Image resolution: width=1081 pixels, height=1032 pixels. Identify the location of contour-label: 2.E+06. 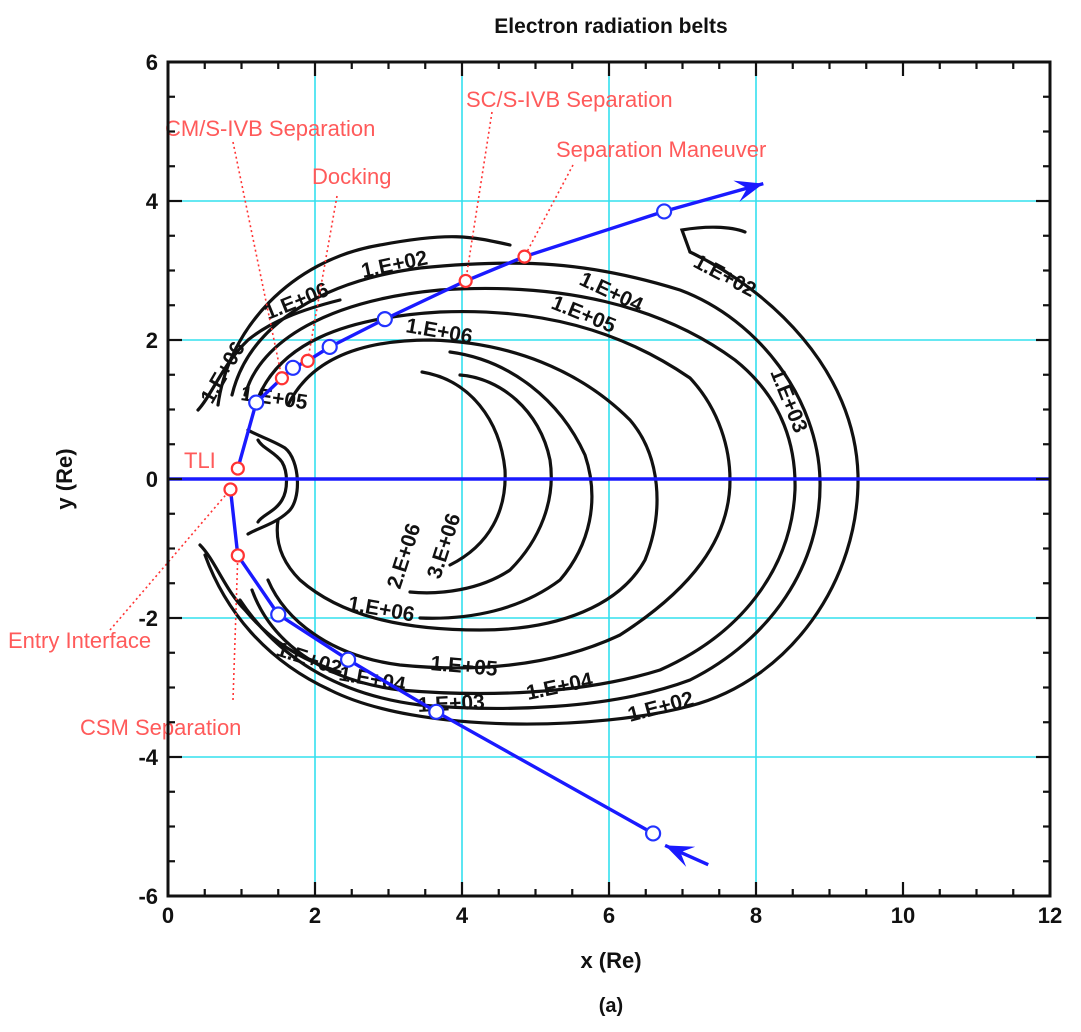
(404, 556).